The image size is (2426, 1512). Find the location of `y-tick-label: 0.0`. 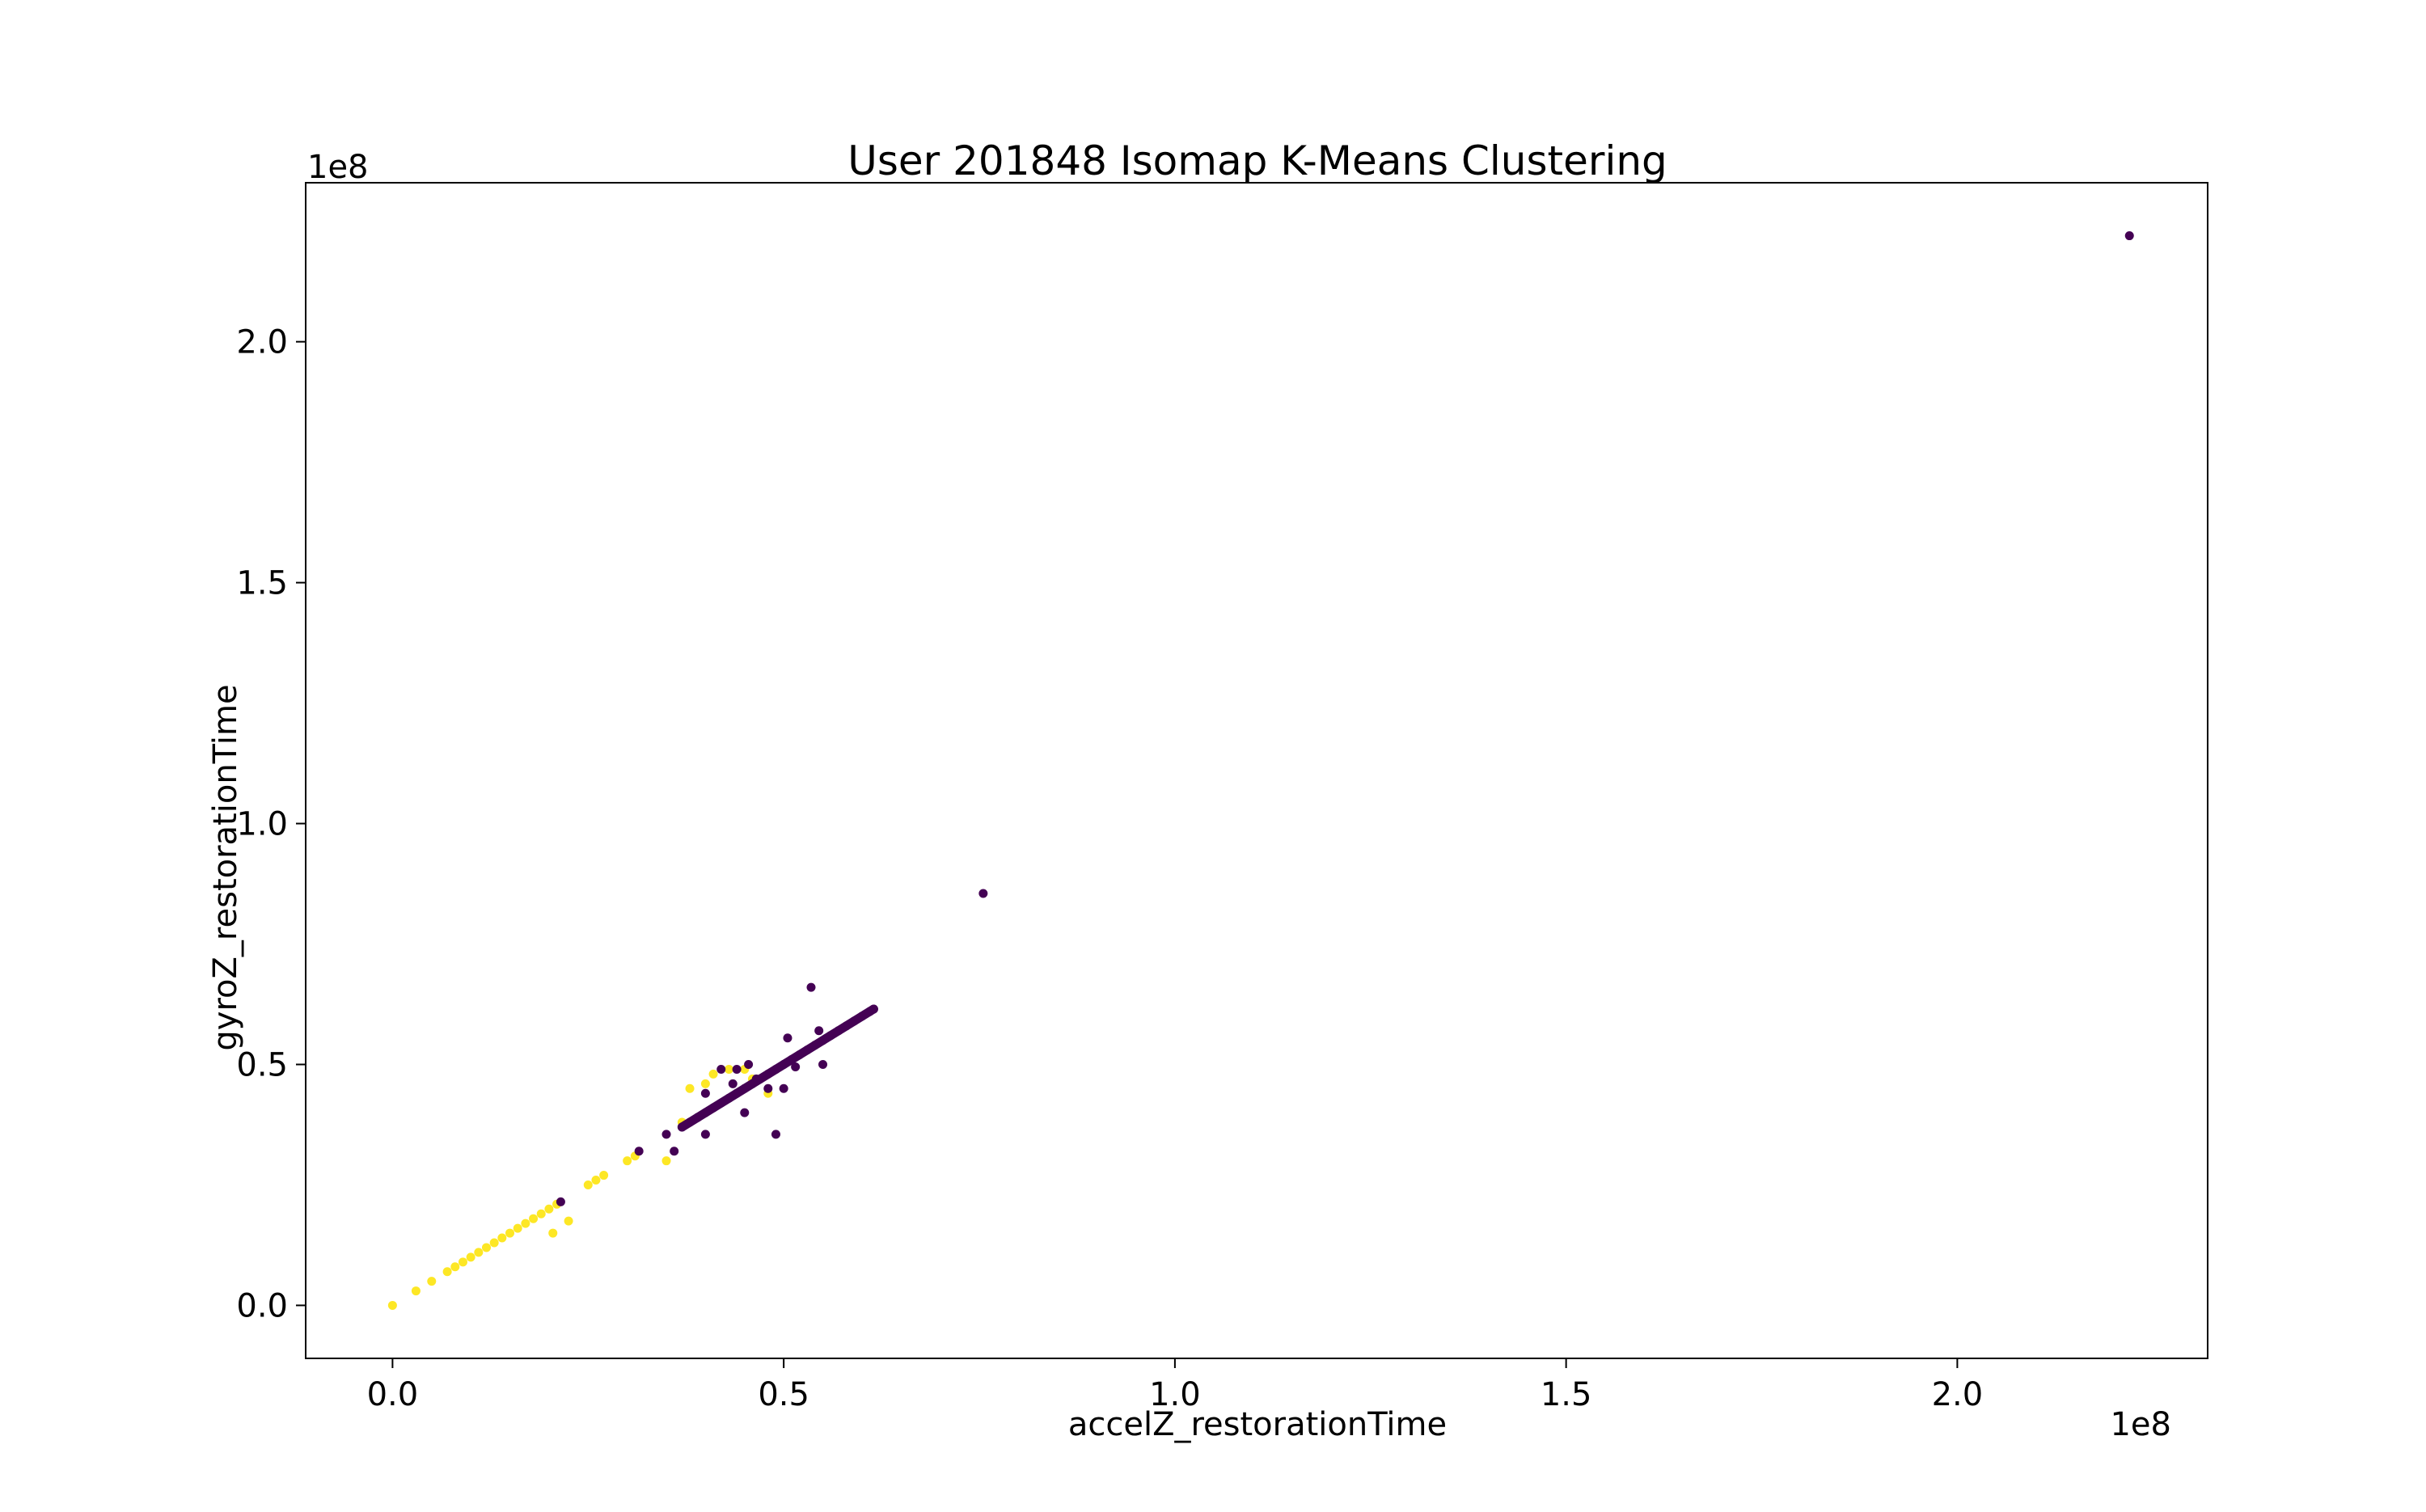

y-tick-label: 0.0 is located at coordinates (262, 1305).